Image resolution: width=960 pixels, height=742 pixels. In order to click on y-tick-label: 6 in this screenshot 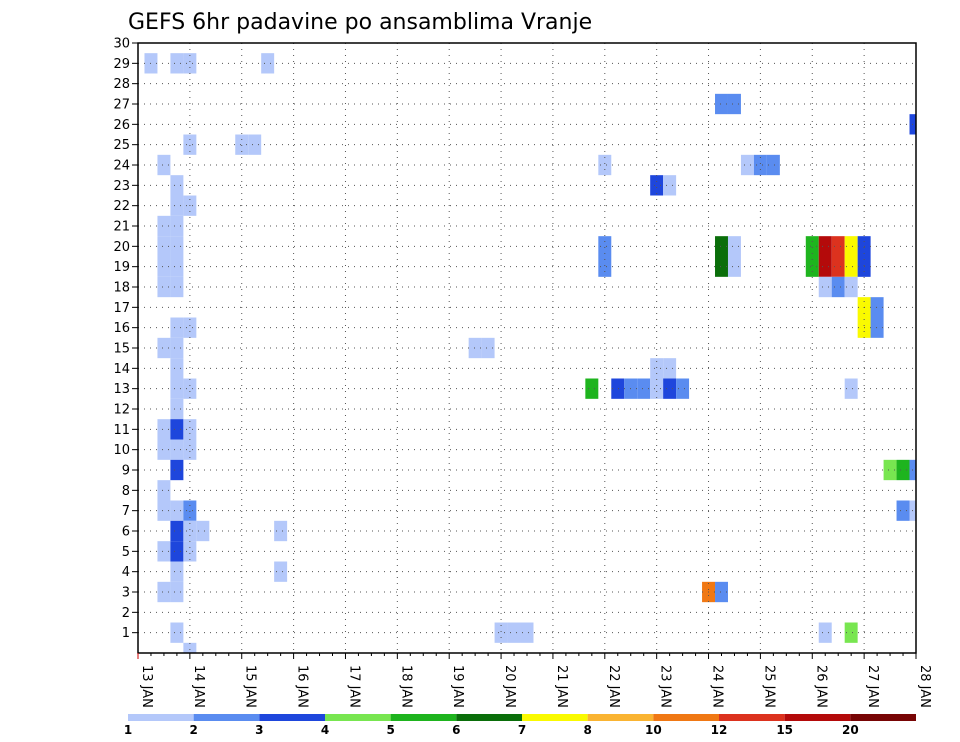, I will do `click(126, 532)`.